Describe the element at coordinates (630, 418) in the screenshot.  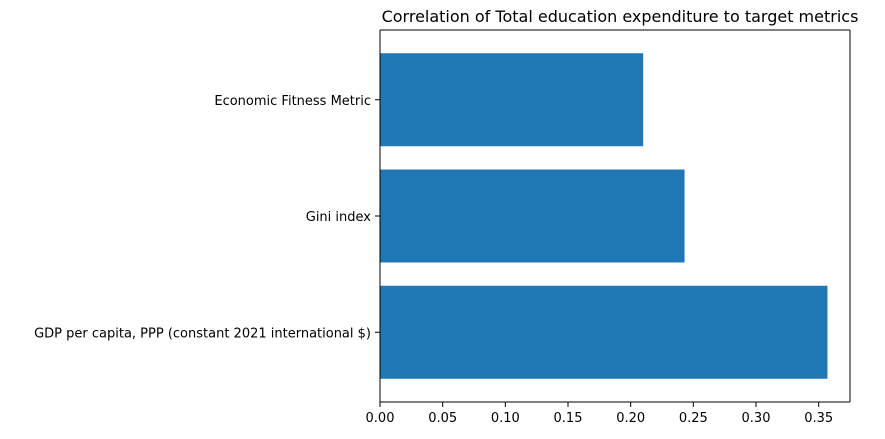
I see `x-tick-label: 0.20` at that location.